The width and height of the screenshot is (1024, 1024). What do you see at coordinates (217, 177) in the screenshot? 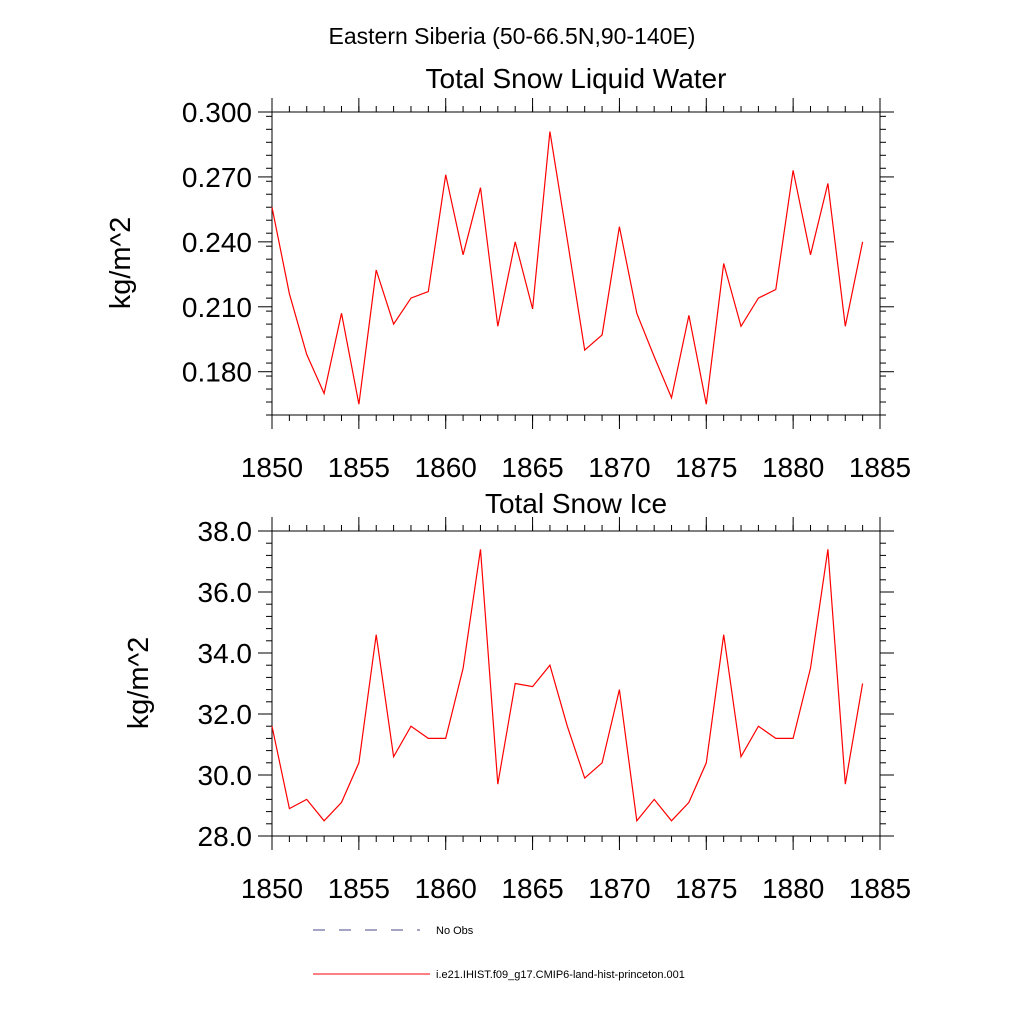
I see `y-tick-label: 0.270` at bounding box center [217, 177].